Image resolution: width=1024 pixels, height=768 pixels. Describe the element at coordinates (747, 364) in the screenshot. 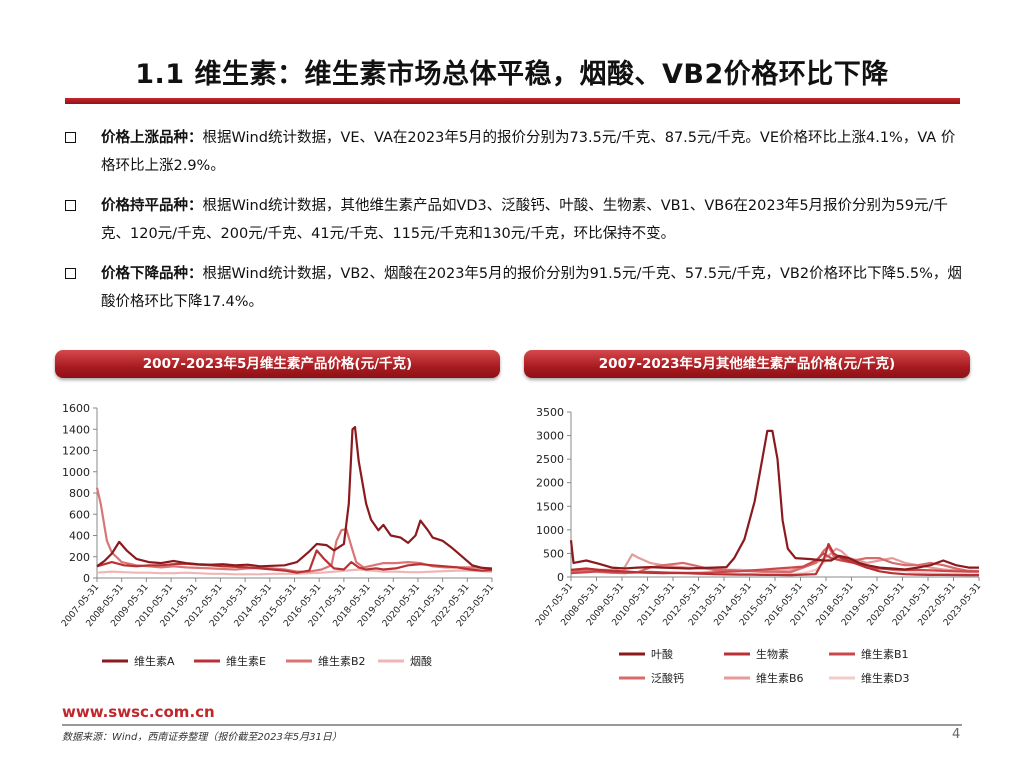

I see `chart-title: 2007-2023年5月其他维生素产品价格(元/千克)` at that location.